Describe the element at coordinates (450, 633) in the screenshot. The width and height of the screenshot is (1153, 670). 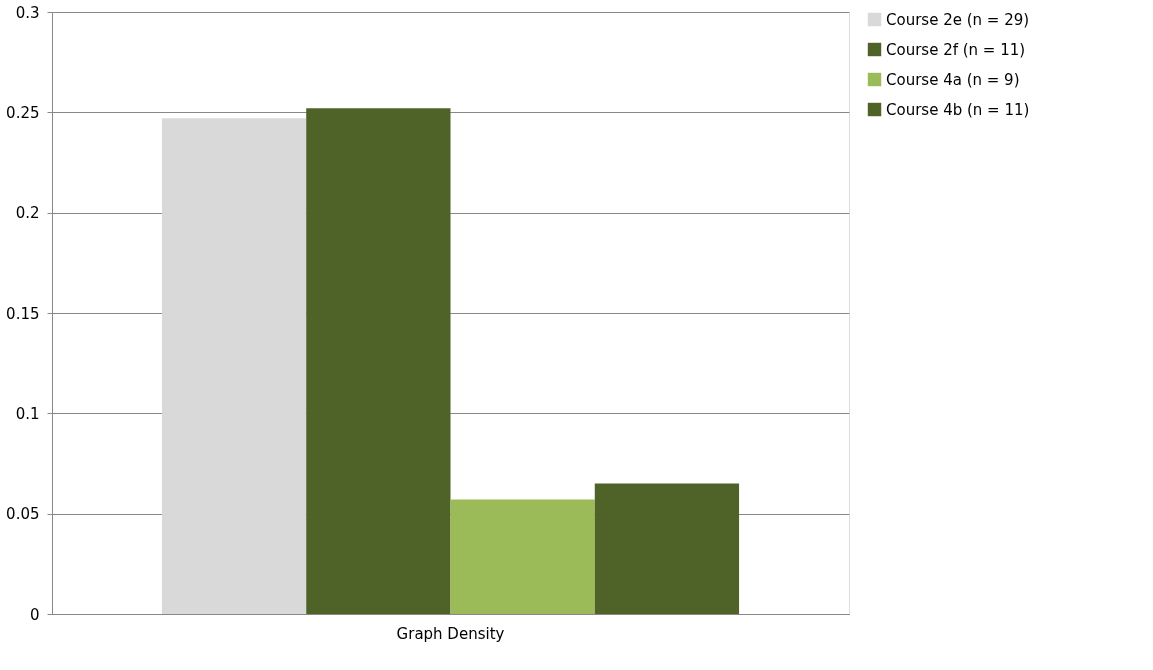
I see `x-tick-label: Graph Density` at that location.